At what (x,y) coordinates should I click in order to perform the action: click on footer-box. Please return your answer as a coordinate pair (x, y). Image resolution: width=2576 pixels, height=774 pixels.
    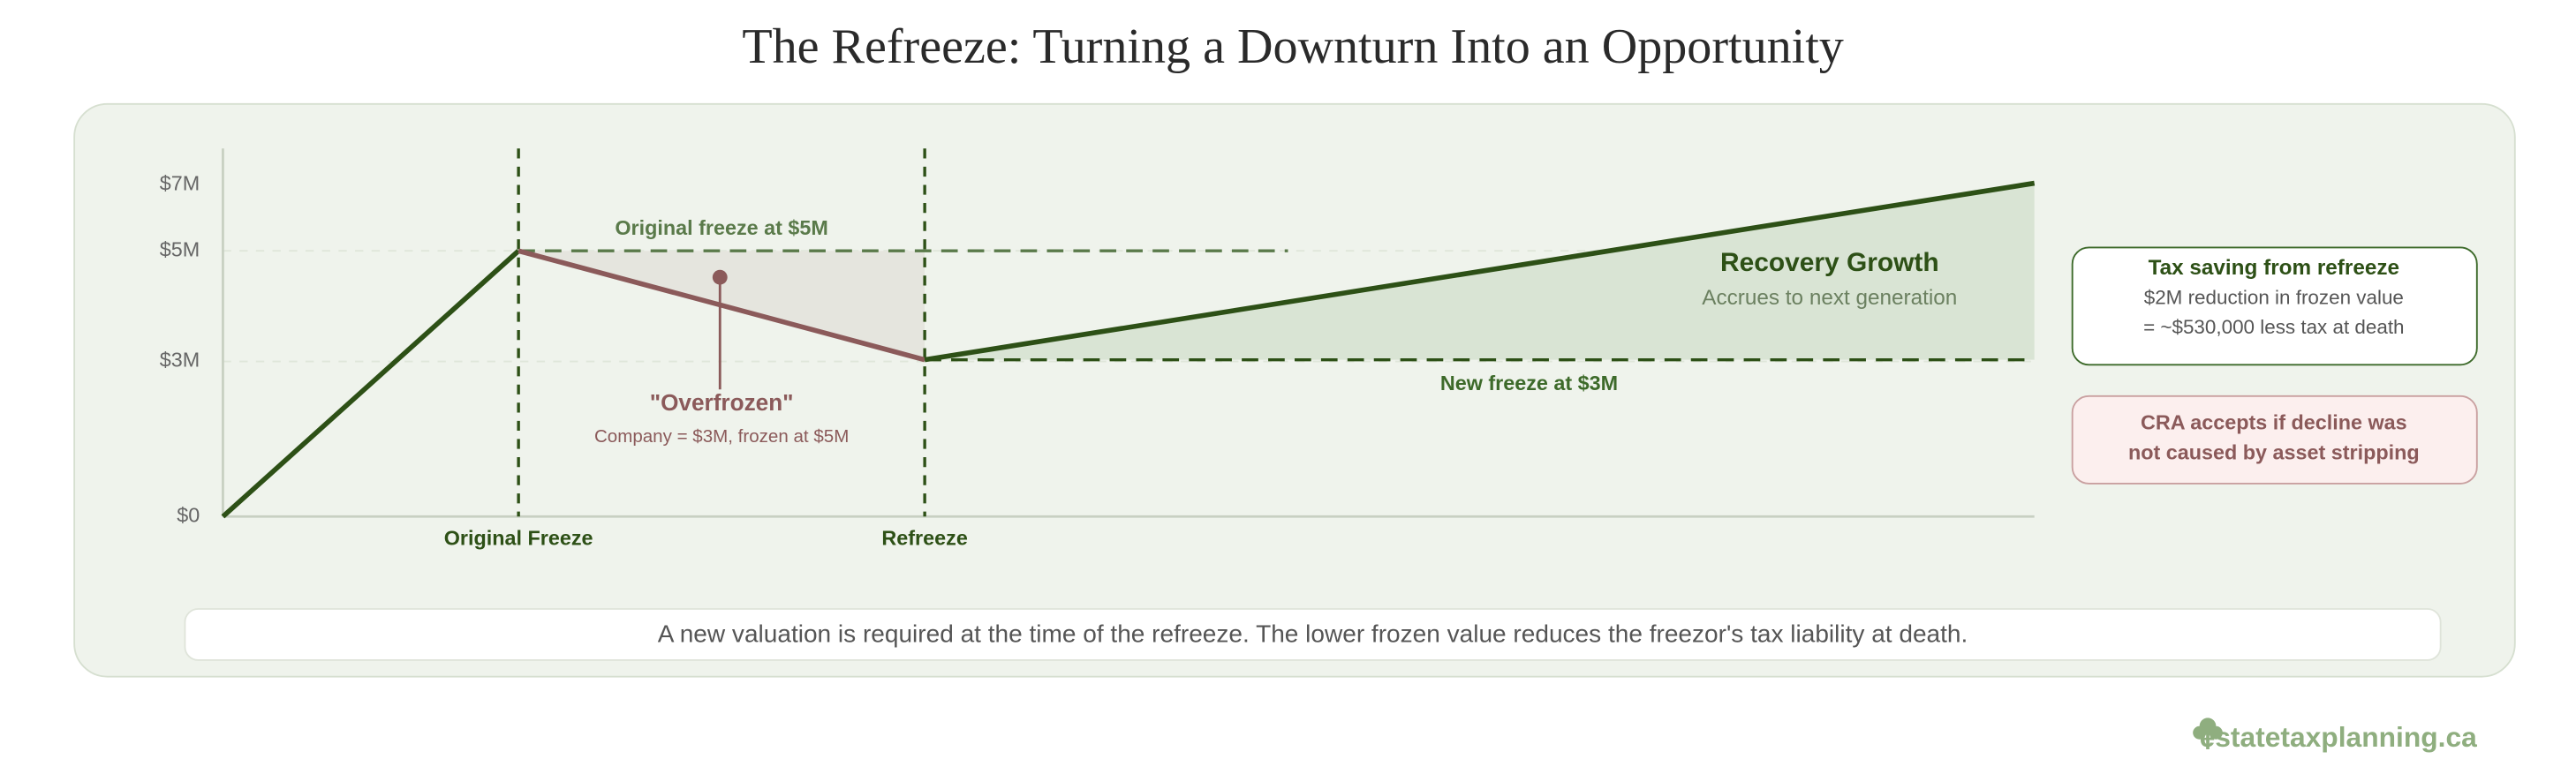
    Looking at the image, I should click on (1313, 634).